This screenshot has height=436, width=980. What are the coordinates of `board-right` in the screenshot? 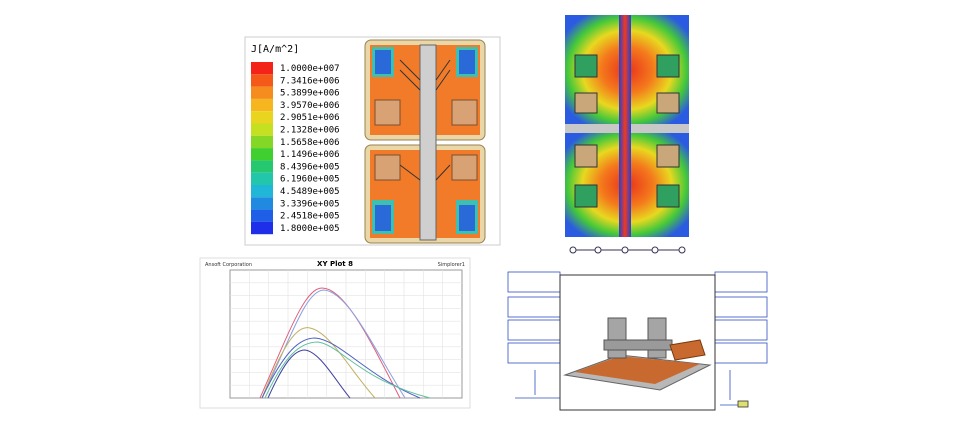 It's located at (627, 134).